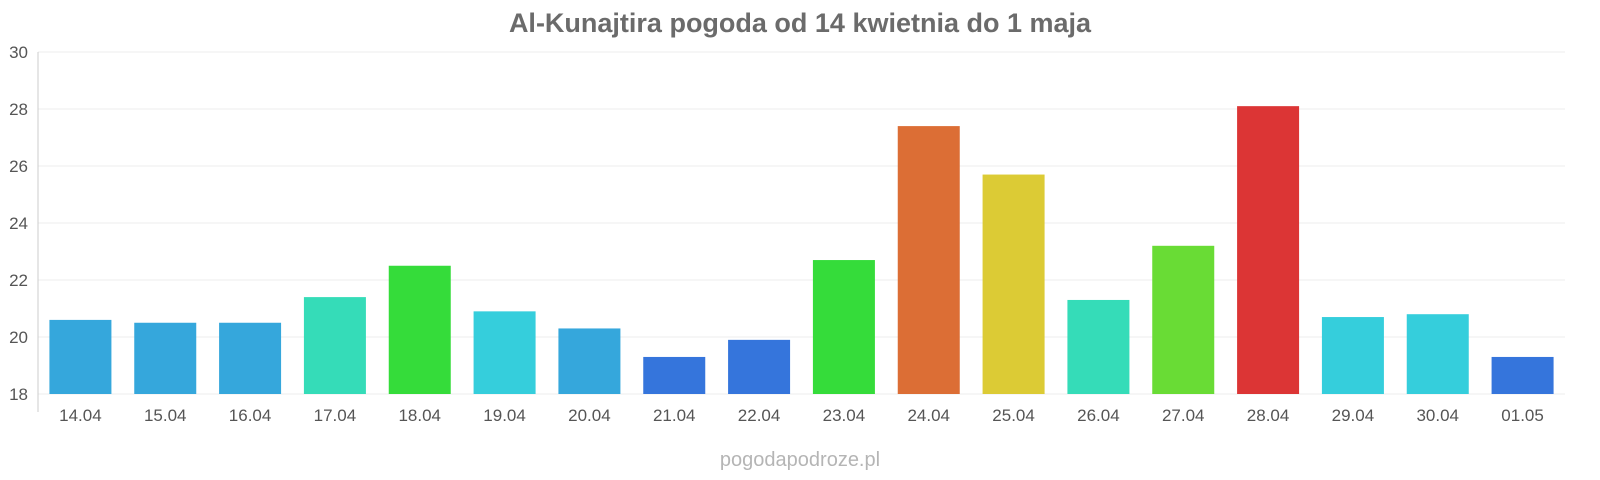 This screenshot has width=1600, height=480. I want to click on x-tick-label: 21.04, so click(674, 415).